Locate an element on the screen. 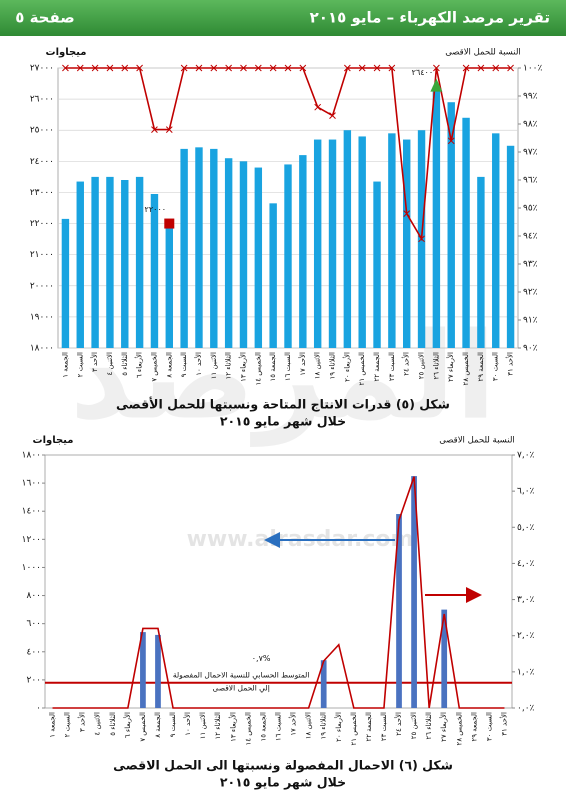  y2-tick-label: ٩٤٪ is located at coordinates (530, 237).